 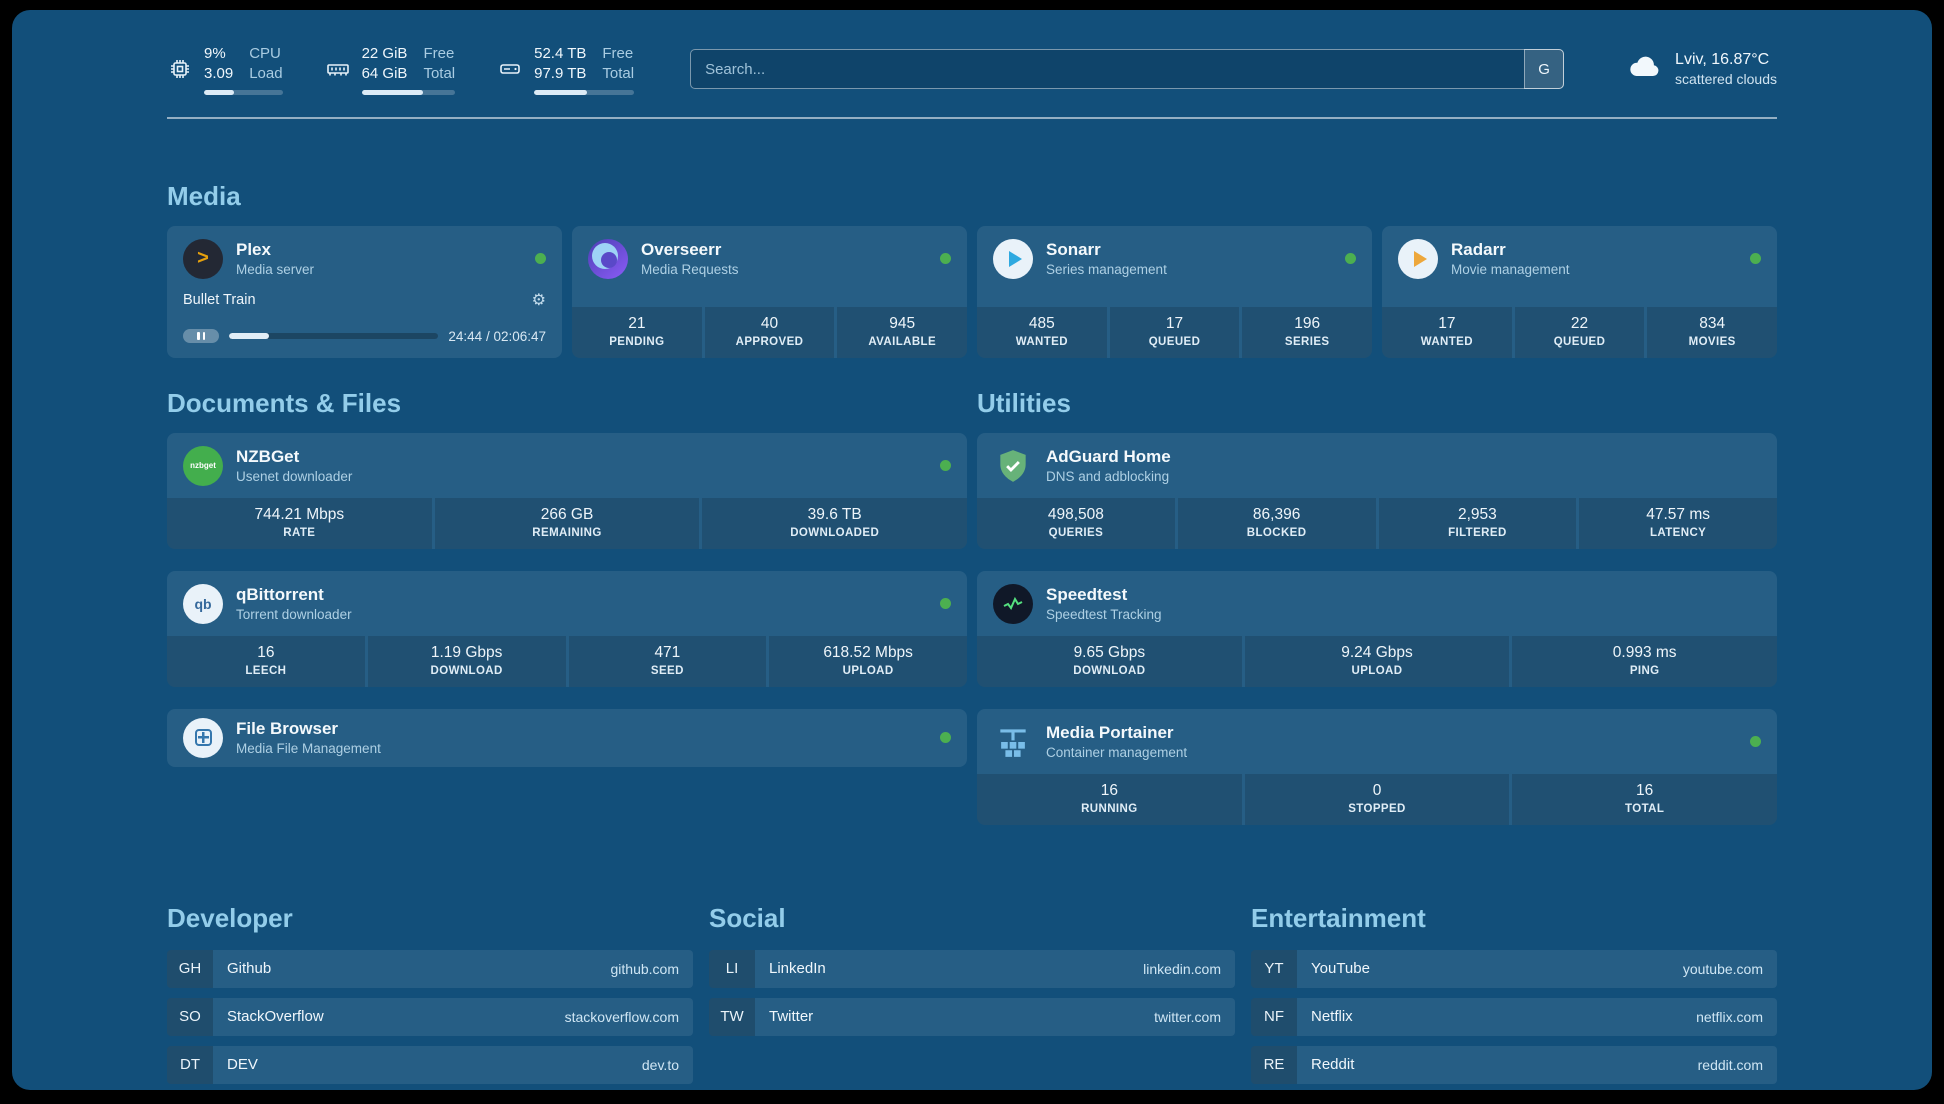 I want to click on bookmark-netflix: NF Netflix netflix.com, so click(x=1514, y=1016).